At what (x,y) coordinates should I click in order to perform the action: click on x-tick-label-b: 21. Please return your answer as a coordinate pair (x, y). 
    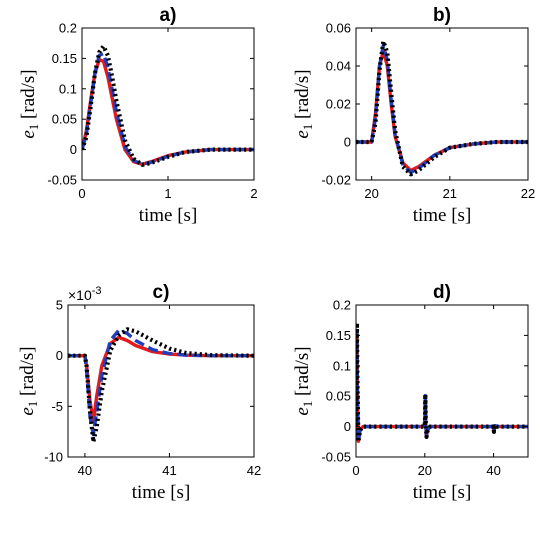
    Looking at the image, I should click on (450, 193).